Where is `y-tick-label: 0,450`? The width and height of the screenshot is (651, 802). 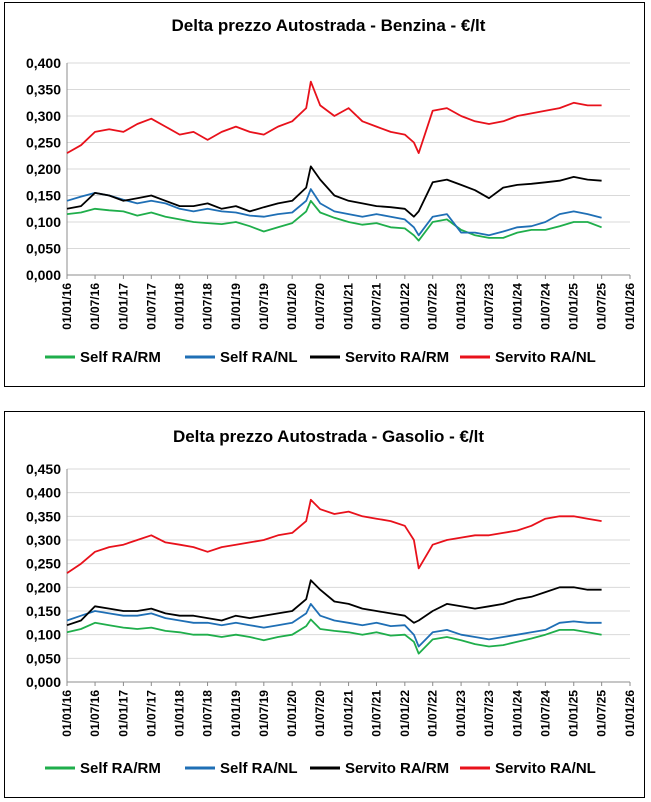
y-tick-label: 0,450 is located at coordinates (43, 469).